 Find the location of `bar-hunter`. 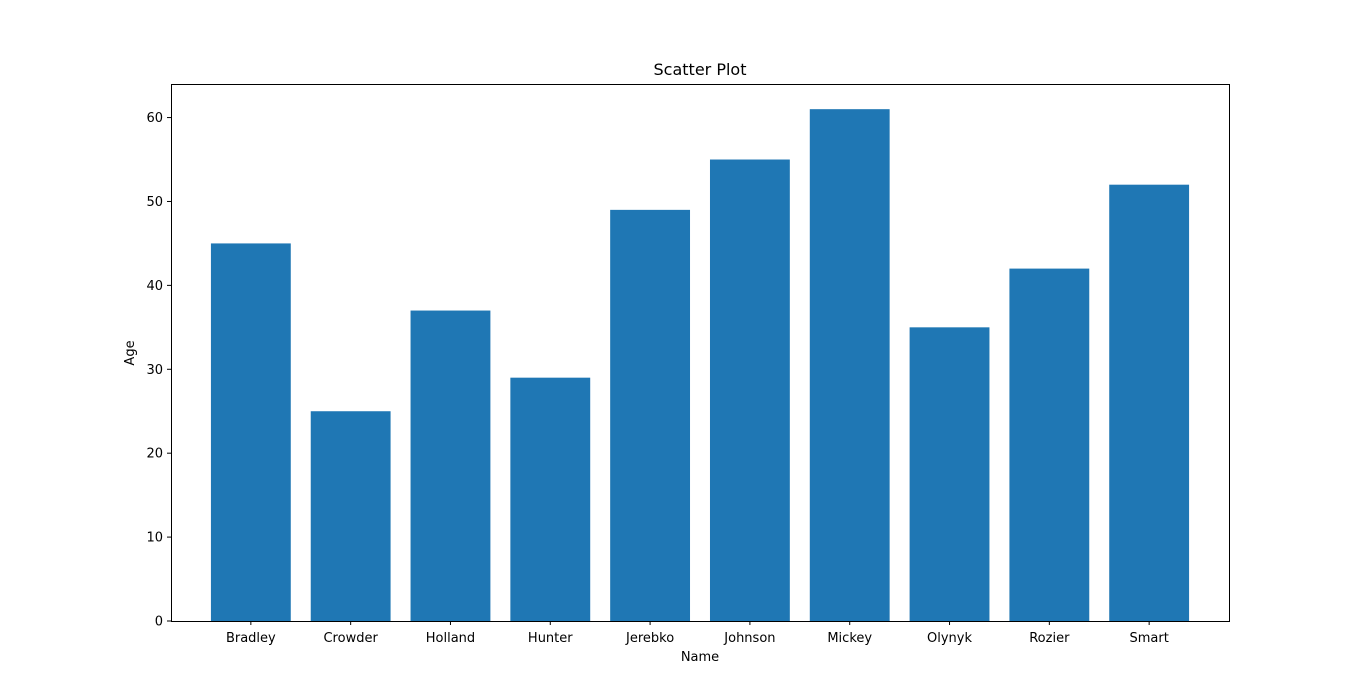

bar-hunter is located at coordinates (550, 499).